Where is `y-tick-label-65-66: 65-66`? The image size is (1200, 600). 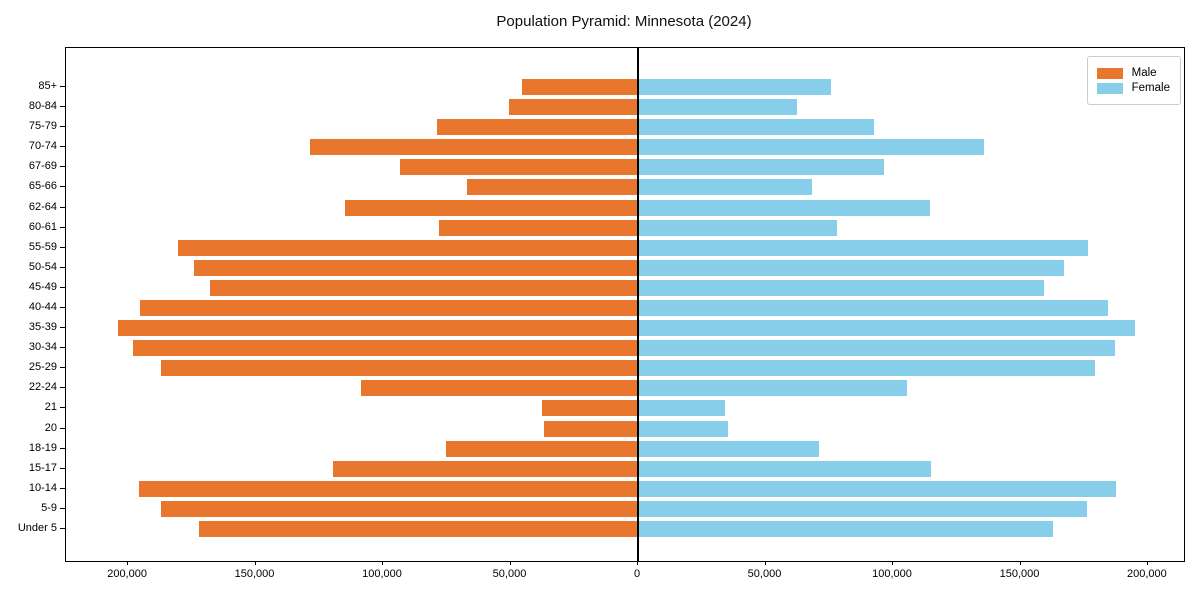
y-tick-label-65-66: 65-66 is located at coordinates (42, 186).